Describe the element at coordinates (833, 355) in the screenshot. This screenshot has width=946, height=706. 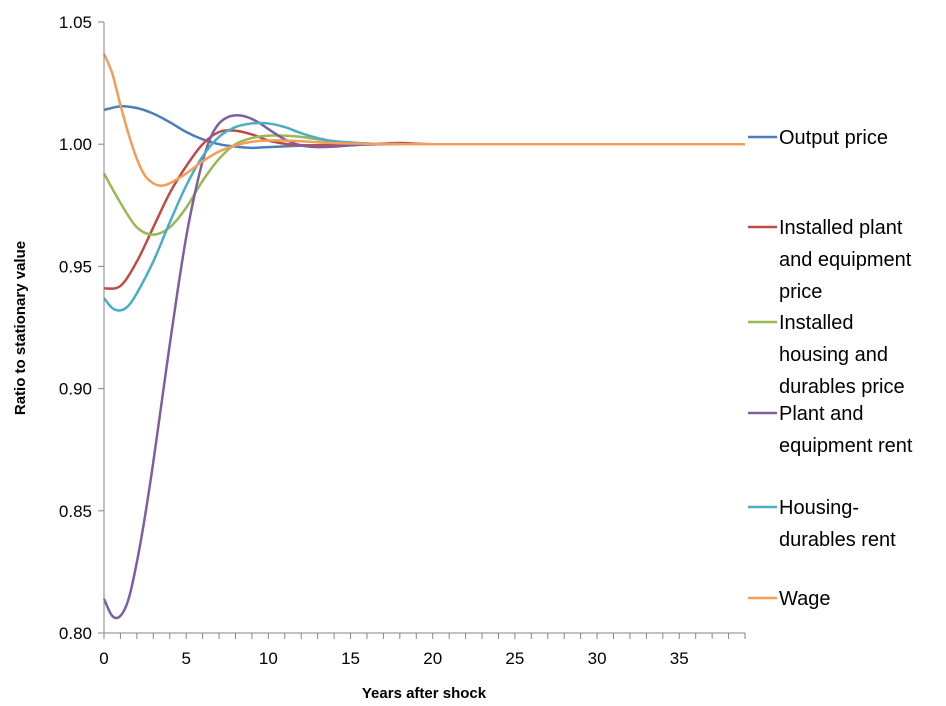
I see `legend-label-3: housing and` at that location.